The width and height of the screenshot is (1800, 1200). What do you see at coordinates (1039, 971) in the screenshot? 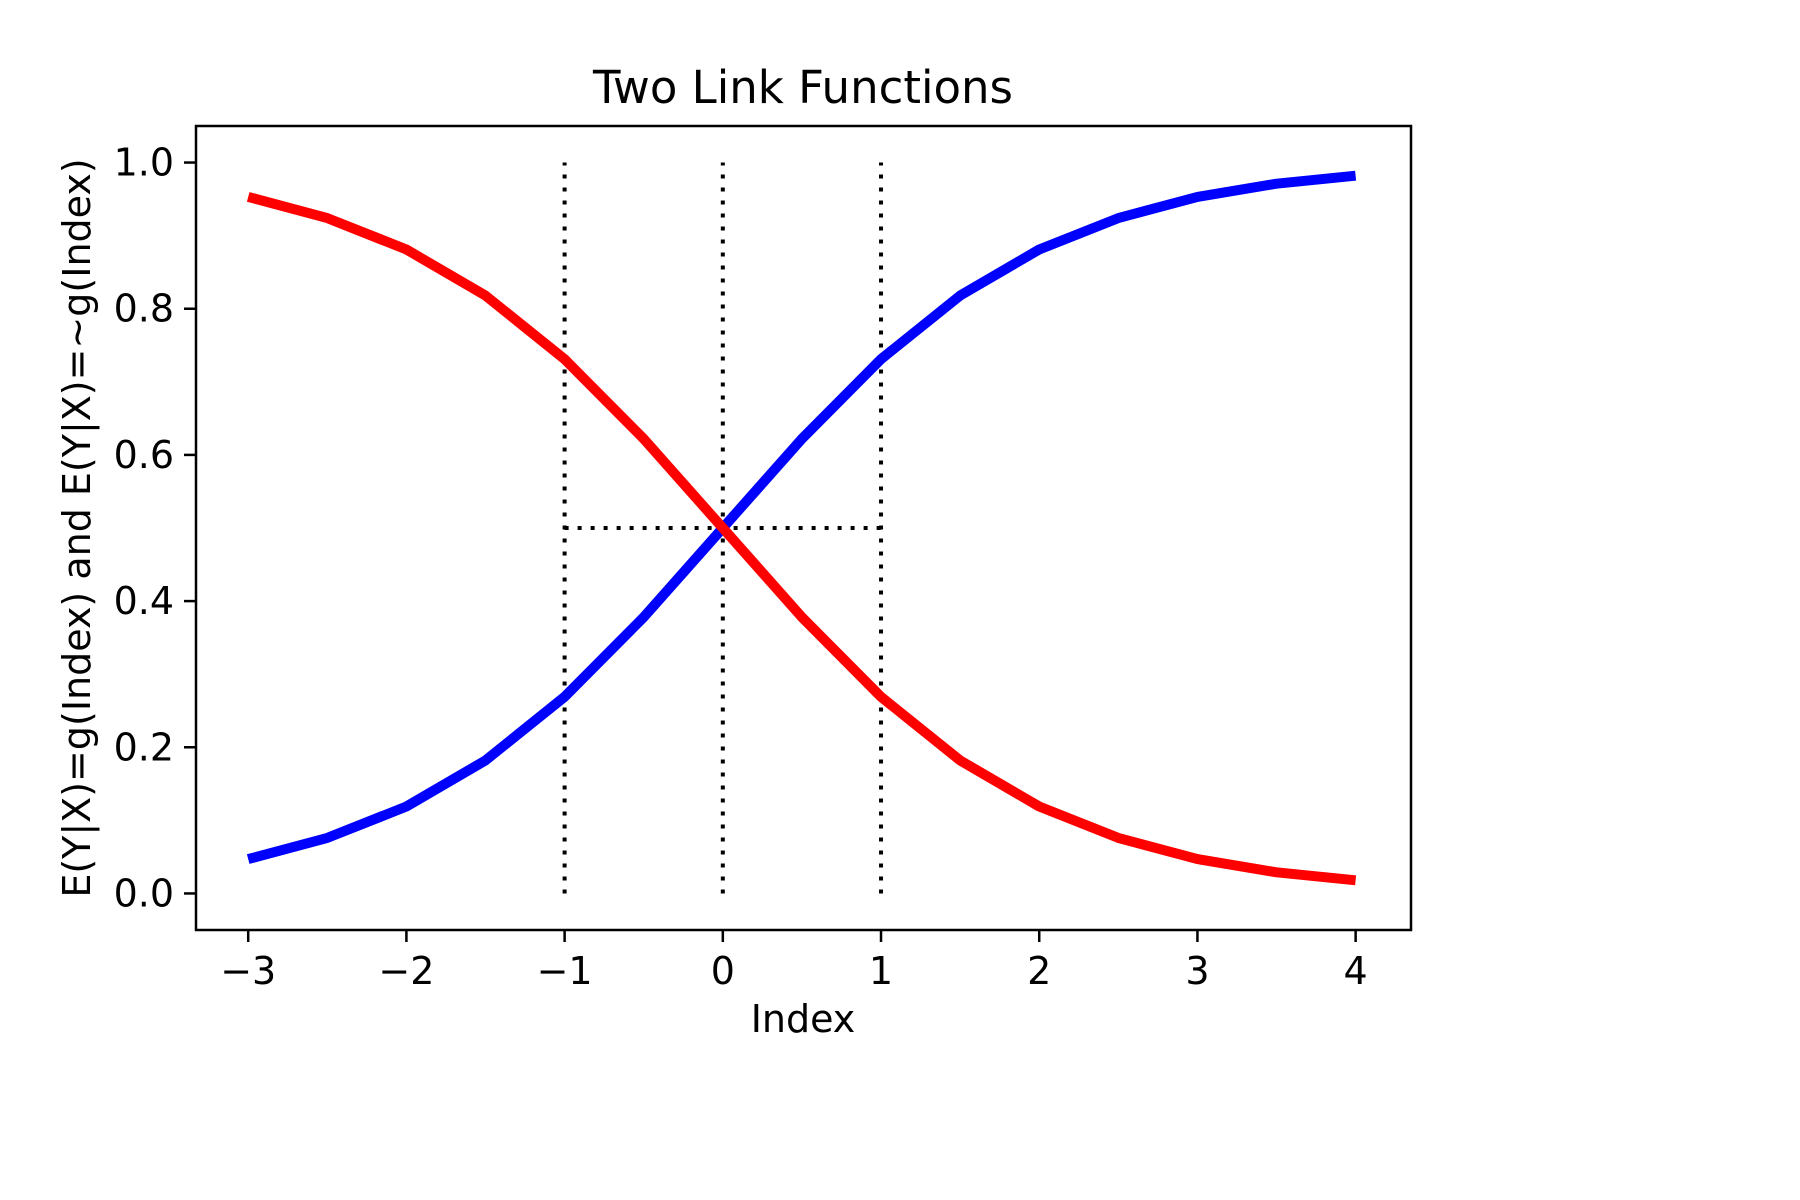
I see `x-tick-label: 2` at bounding box center [1039, 971].